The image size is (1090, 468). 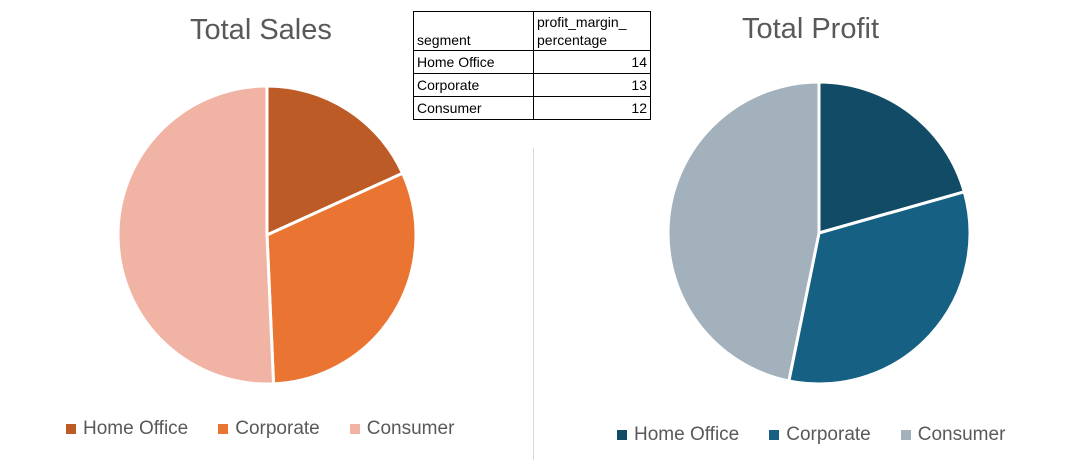 I want to click on table-header-row: segment profit_margin_ percentage, so click(x=532, y=31).